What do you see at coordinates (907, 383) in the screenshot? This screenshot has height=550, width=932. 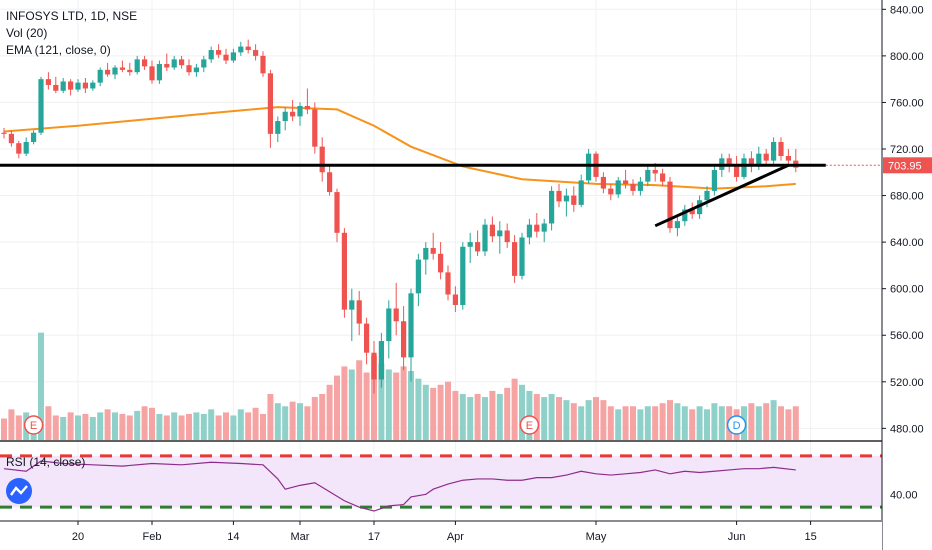 I see `price-tick-label: 520.00` at bounding box center [907, 383].